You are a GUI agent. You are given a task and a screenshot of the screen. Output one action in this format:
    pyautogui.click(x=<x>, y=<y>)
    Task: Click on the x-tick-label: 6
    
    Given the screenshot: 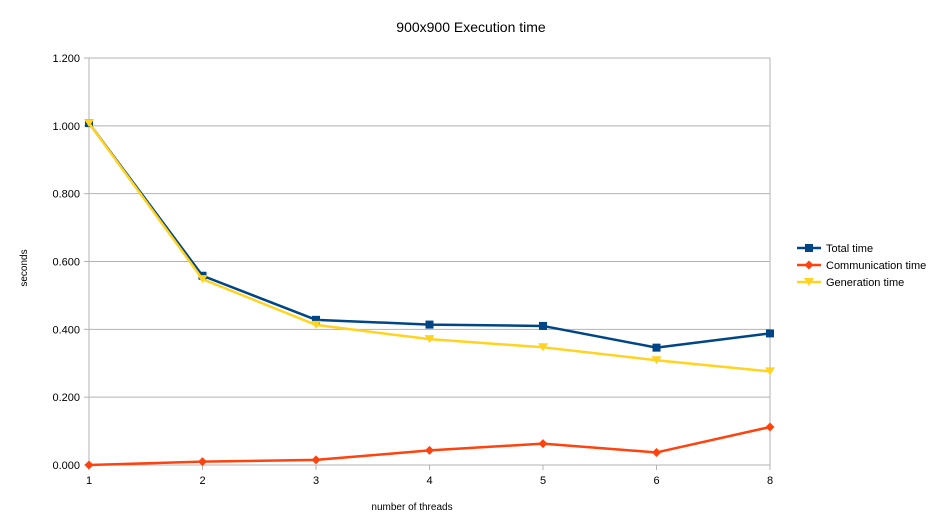 What is the action you would take?
    pyautogui.click(x=656, y=481)
    